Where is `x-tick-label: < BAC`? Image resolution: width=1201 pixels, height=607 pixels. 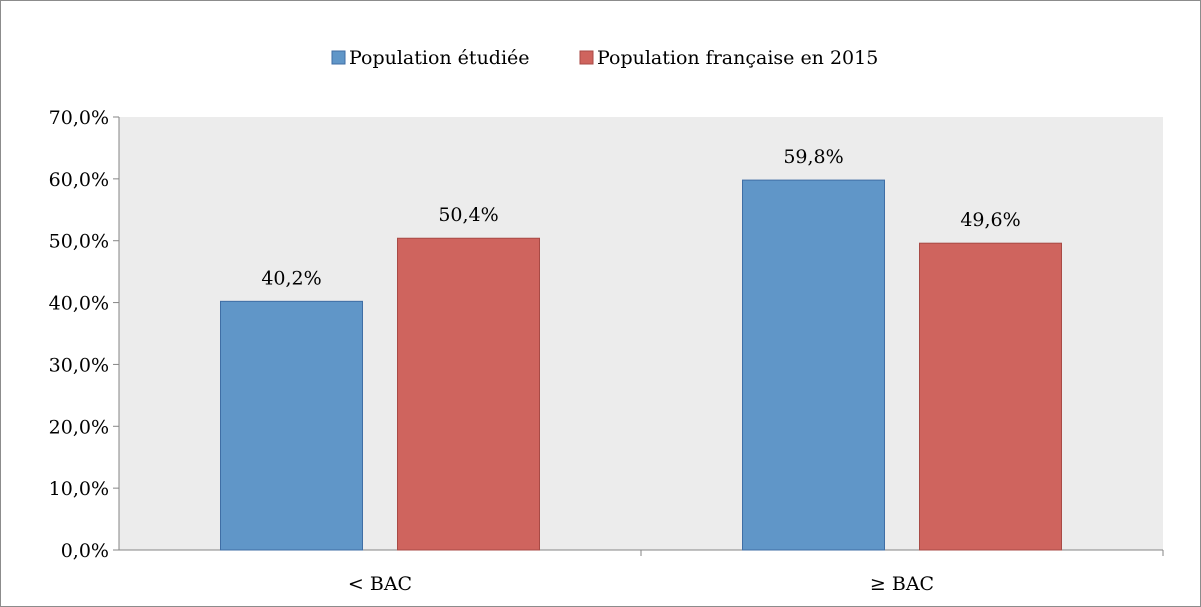 x-tick-label: < BAC is located at coordinates (380, 584).